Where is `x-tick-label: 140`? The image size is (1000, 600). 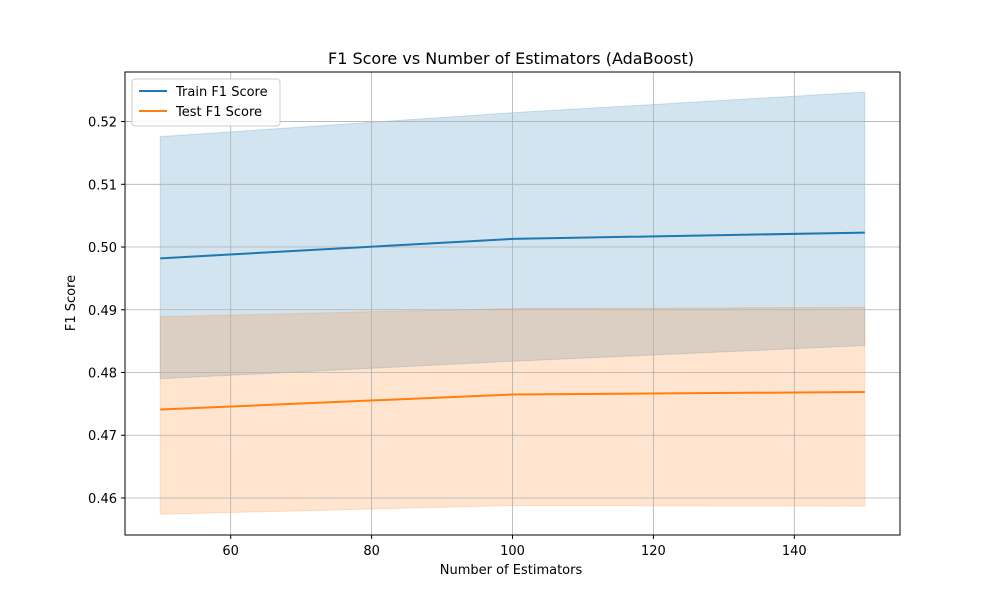 x-tick-label: 140 is located at coordinates (794, 551).